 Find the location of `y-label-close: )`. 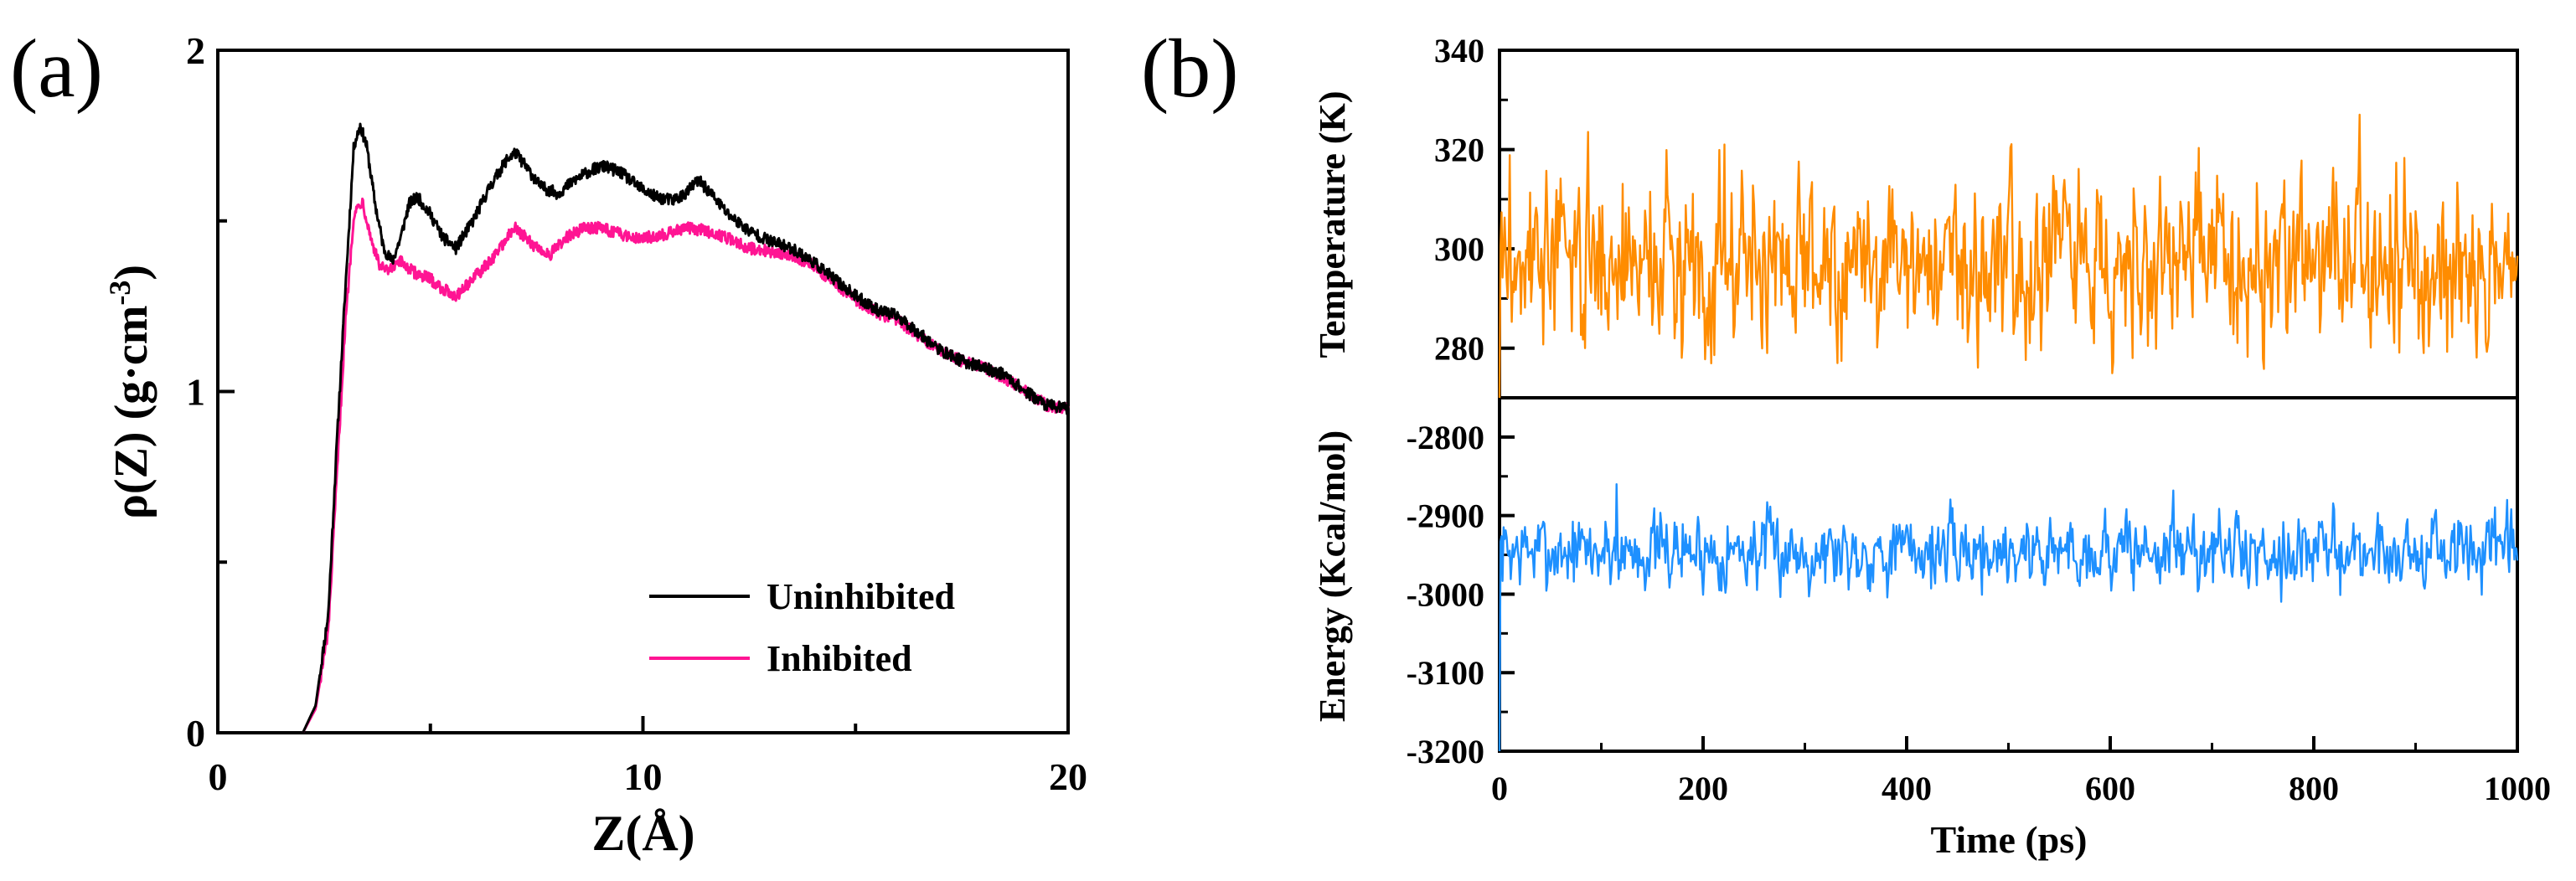

y-label-close: ) is located at coordinates (131, 273).